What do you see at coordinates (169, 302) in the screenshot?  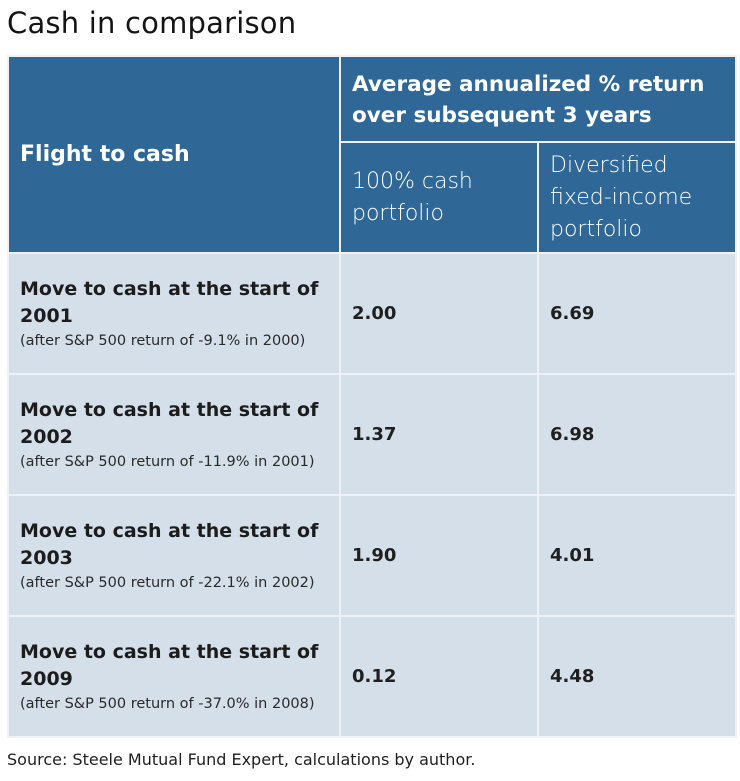 I see `row-label: Move to cash at the start of 2001` at bounding box center [169, 302].